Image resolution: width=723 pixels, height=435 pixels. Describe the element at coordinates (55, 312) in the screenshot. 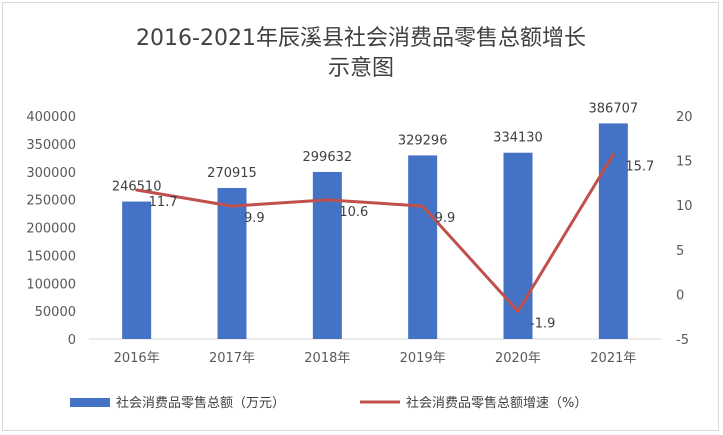

I see `left-axis-tick-label: 50000` at that location.